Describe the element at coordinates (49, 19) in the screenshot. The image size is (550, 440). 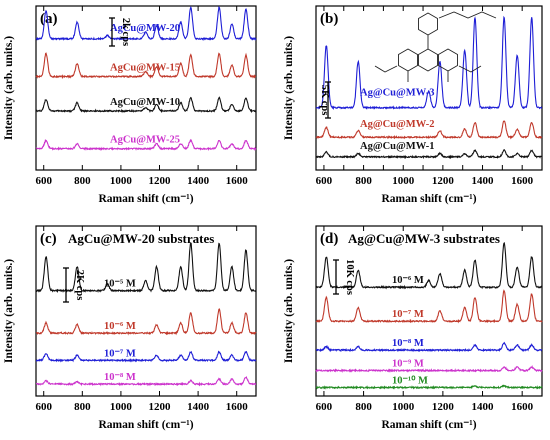
I see `panel-letter: (a)` at that location.